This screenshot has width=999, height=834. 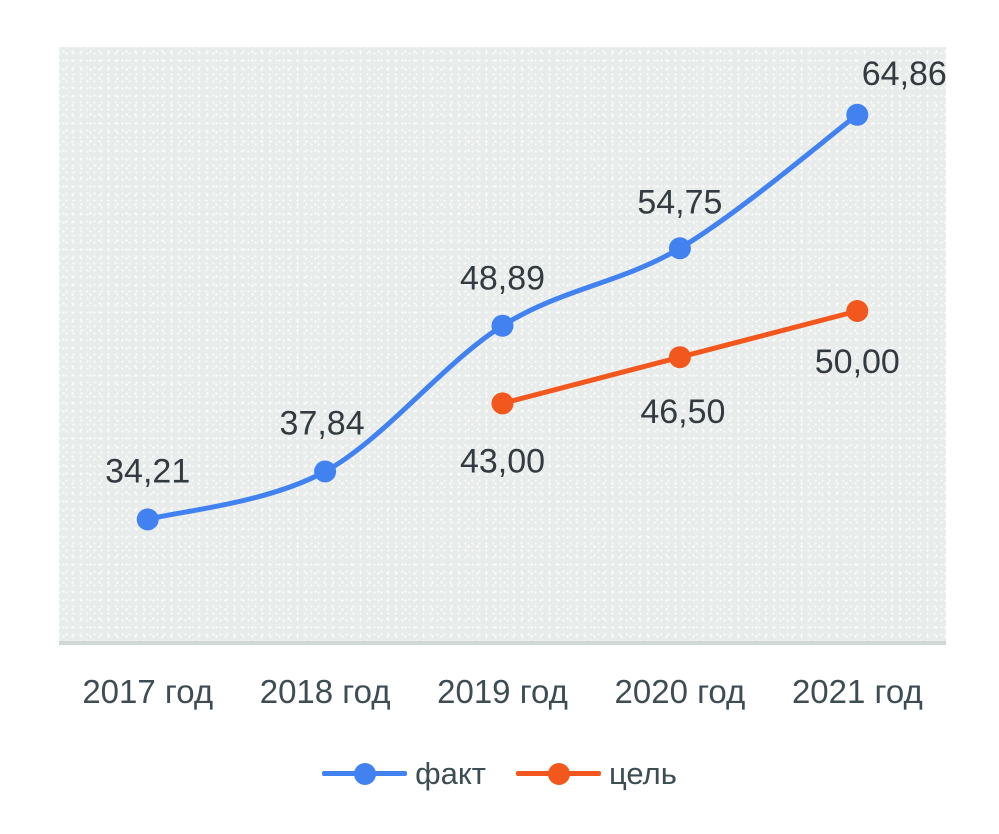 I want to click on target-line-marker-icon, so click(x=558, y=774).